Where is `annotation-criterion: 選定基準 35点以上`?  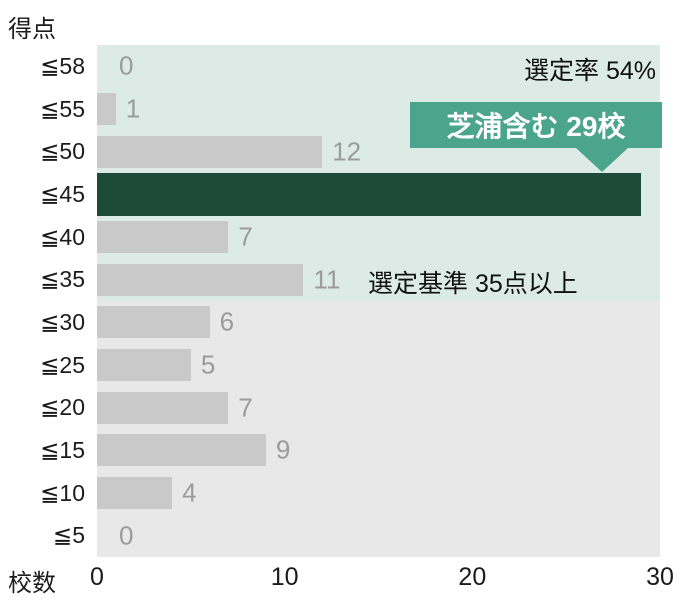 annotation-criterion: 選定基準 35点以上 is located at coordinates (473, 284).